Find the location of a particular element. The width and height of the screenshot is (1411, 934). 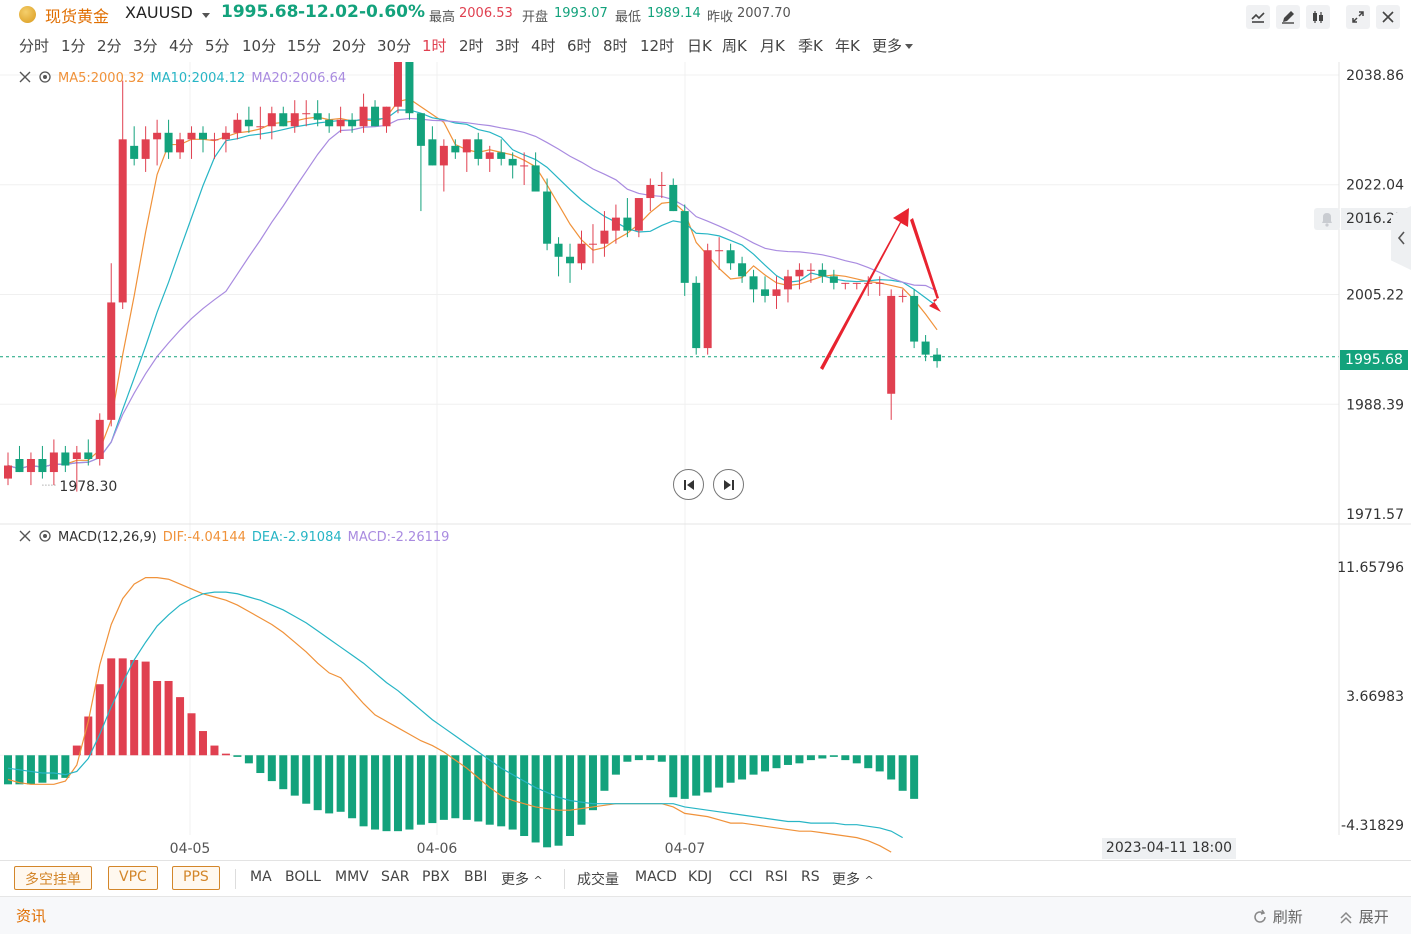

sub-ind-macd: MACD is located at coordinates (656, 877).